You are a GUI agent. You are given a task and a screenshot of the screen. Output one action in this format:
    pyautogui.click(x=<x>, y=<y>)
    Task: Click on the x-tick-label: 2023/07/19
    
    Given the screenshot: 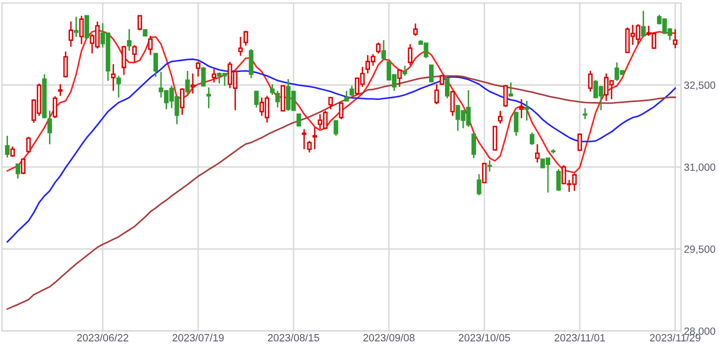 What is the action you would take?
    pyautogui.click(x=198, y=338)
    